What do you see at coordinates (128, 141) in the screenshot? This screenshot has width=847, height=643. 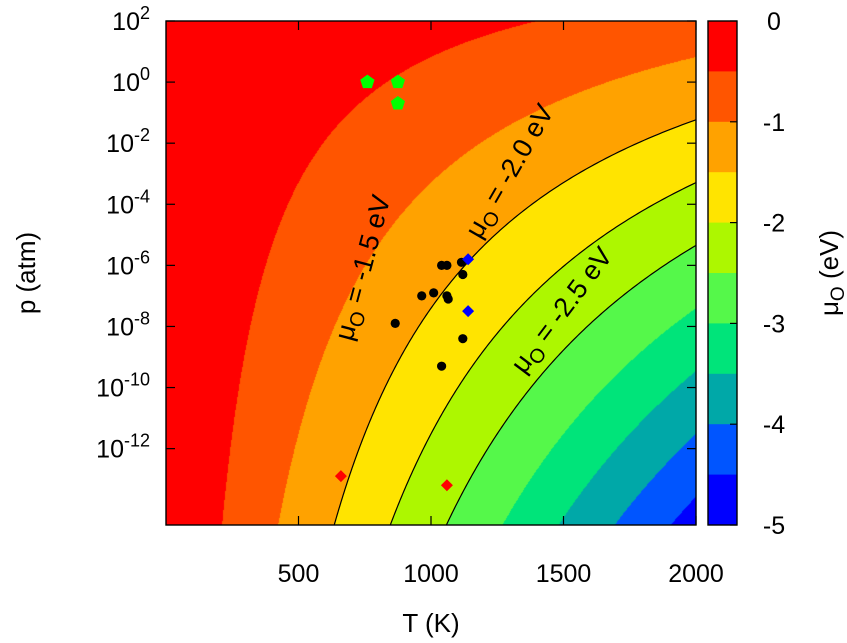 I see `y-tick-label: 10⁻²` at bounding box center [128, 141].